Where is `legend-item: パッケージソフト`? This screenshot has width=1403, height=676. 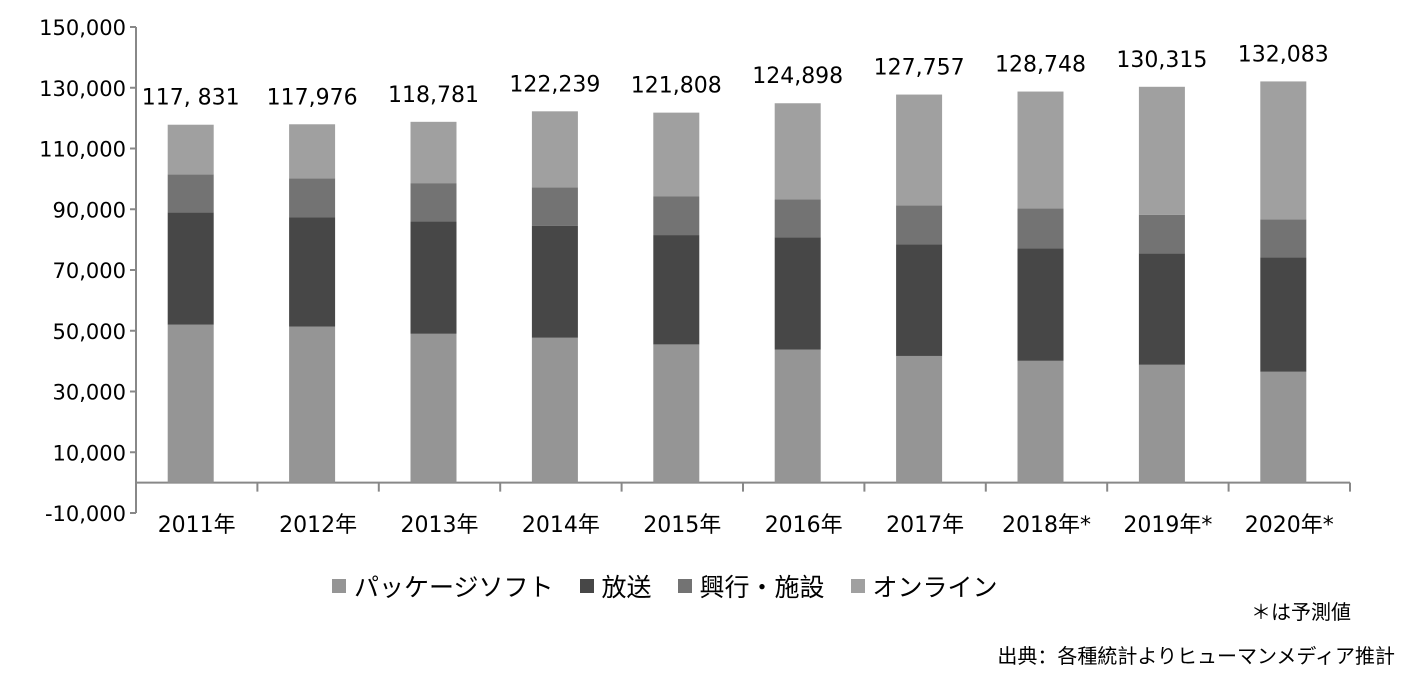
legend-item: パッケージソフト is located at coordinates (443, 586).